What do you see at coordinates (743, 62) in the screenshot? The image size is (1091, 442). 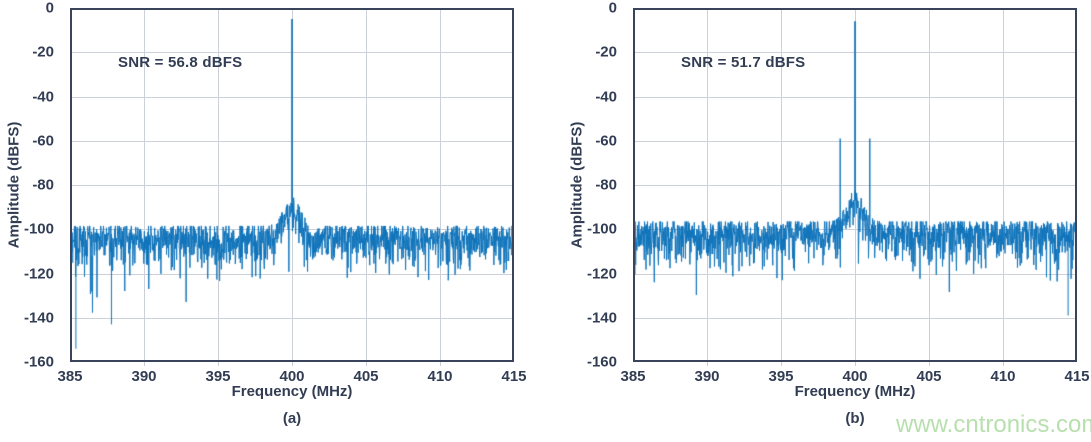 I see `snr-annotation: SNR = 51.7 dBFS` at bounding box center [743, 62].